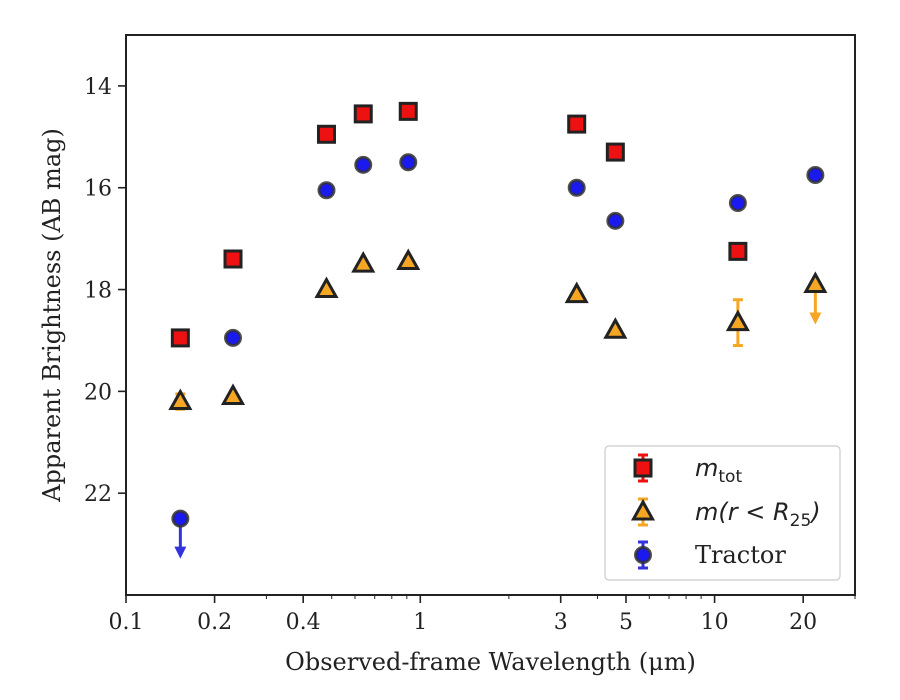 This screenshot has height=700, width=900. Describe the element at coordinates (561, 622) in the screenshot. I see `x-tick-label: 3` at that location.